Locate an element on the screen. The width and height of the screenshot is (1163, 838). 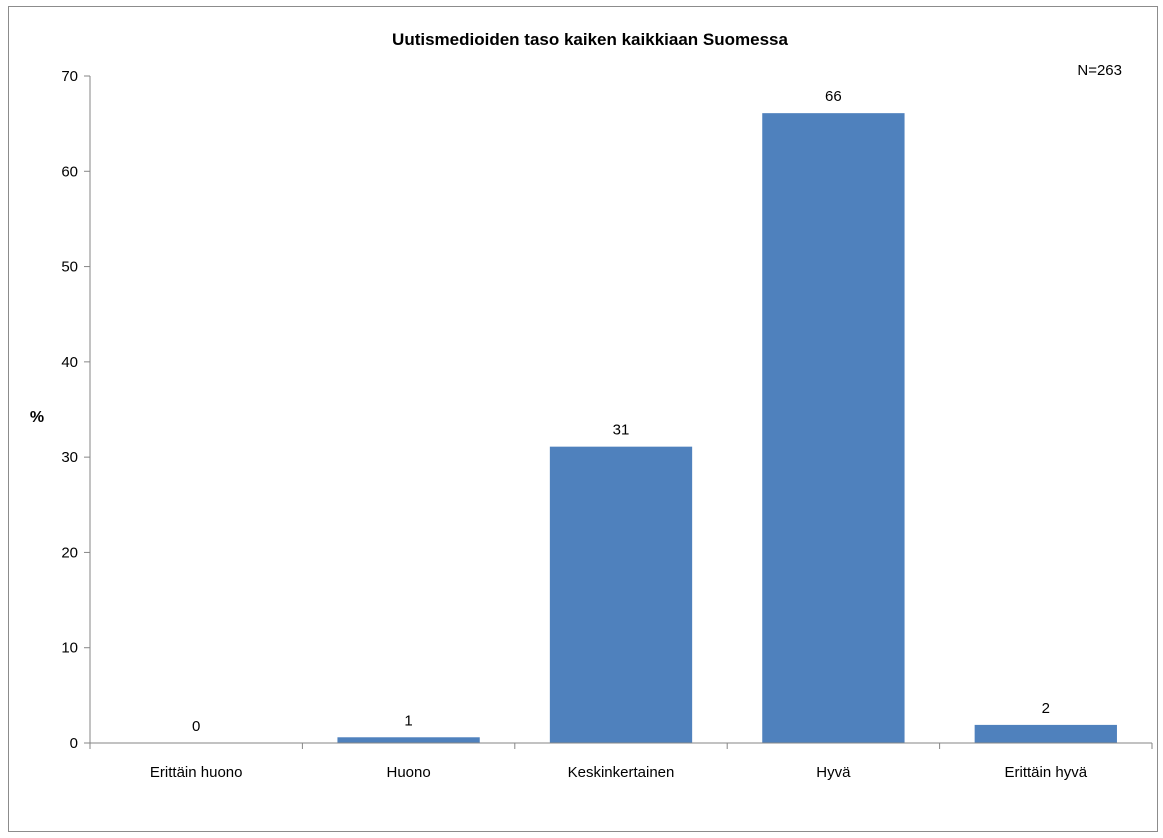
y-tick-label: 10 is located at coordinates (69, 648).